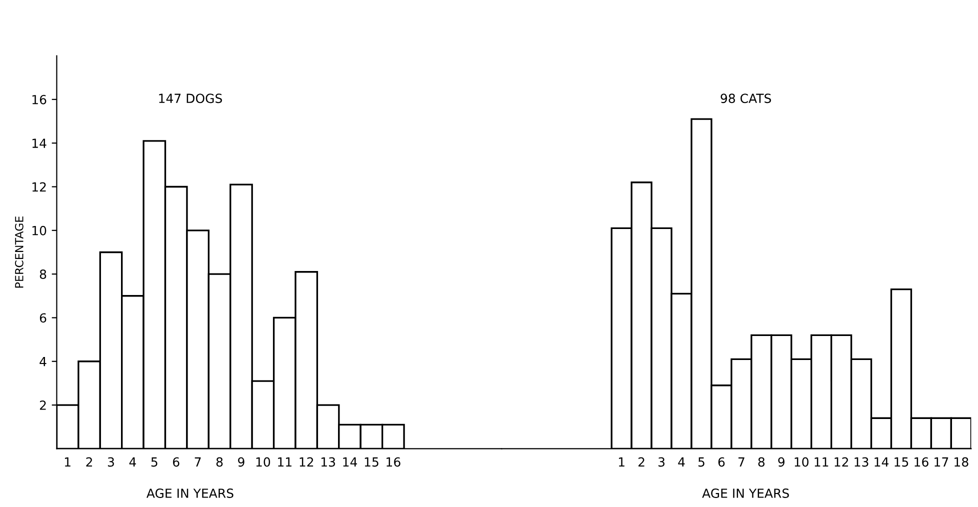  What do you see at coordinates (43, 361) in the screenshot?
I see `y-tick-label: 4` at bounding box center [43, 361].